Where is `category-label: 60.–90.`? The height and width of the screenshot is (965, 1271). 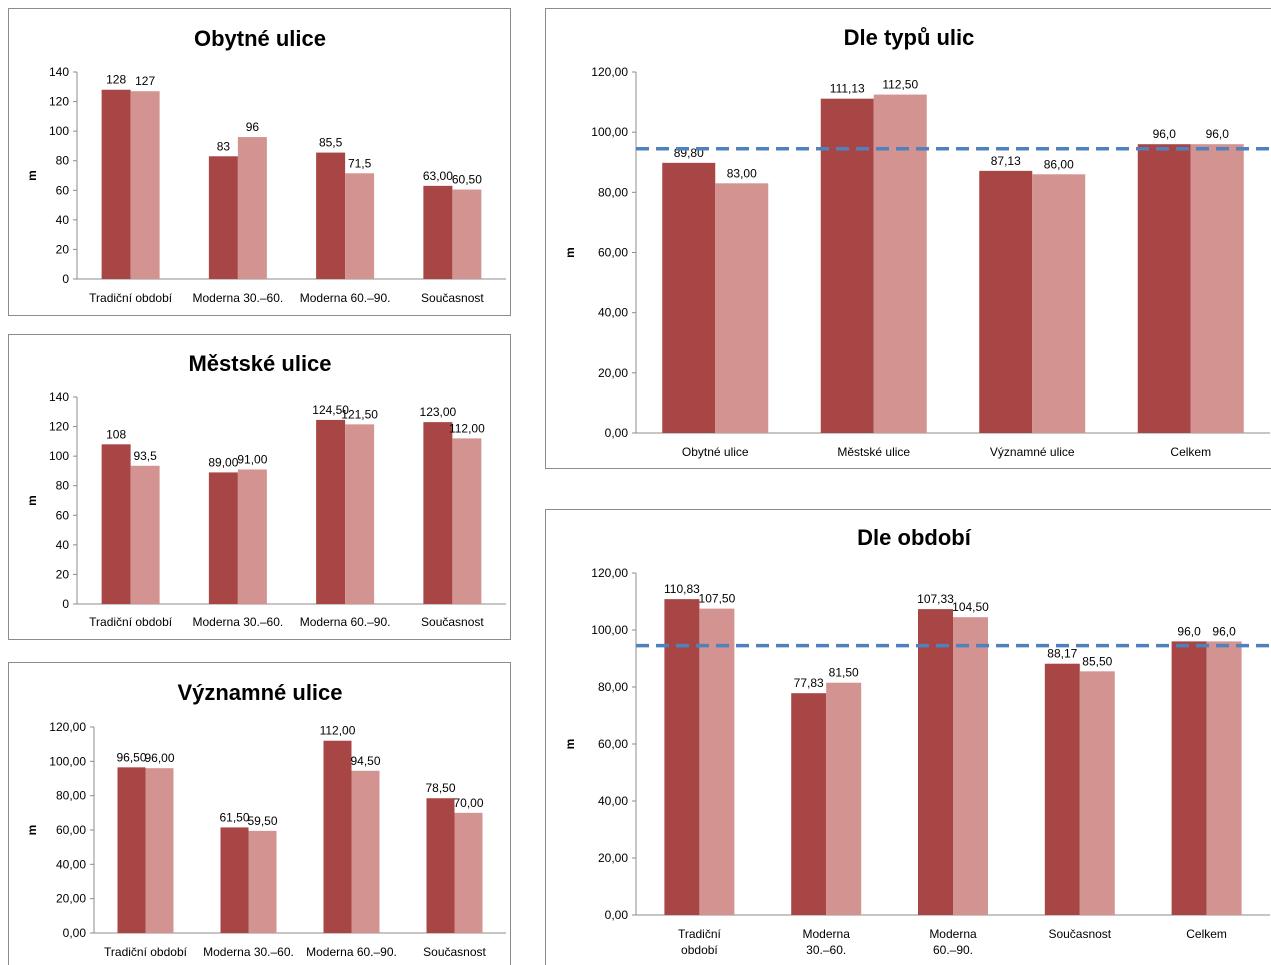
category-label: 60.–90. is located at coordinates (953, 950).